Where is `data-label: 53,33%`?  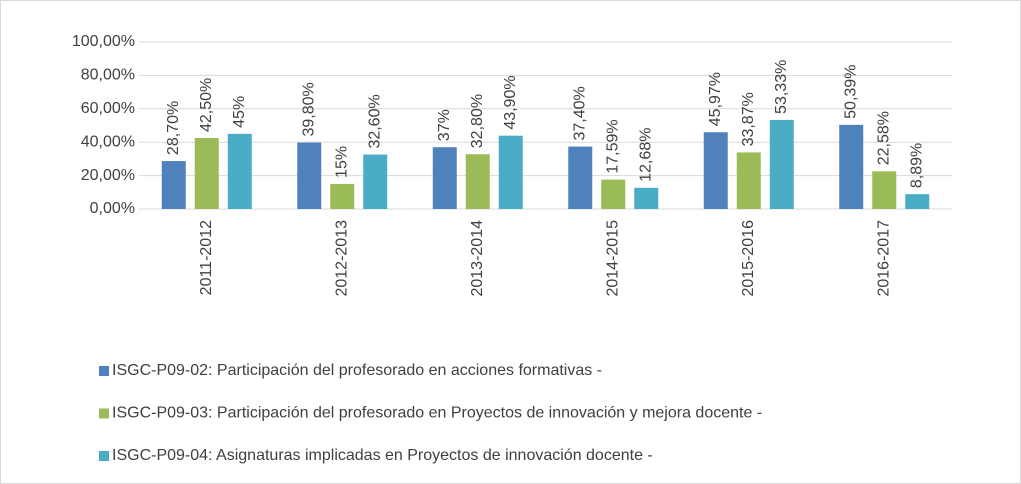
data-label: 53,33% is located at coordinates (781, 87).